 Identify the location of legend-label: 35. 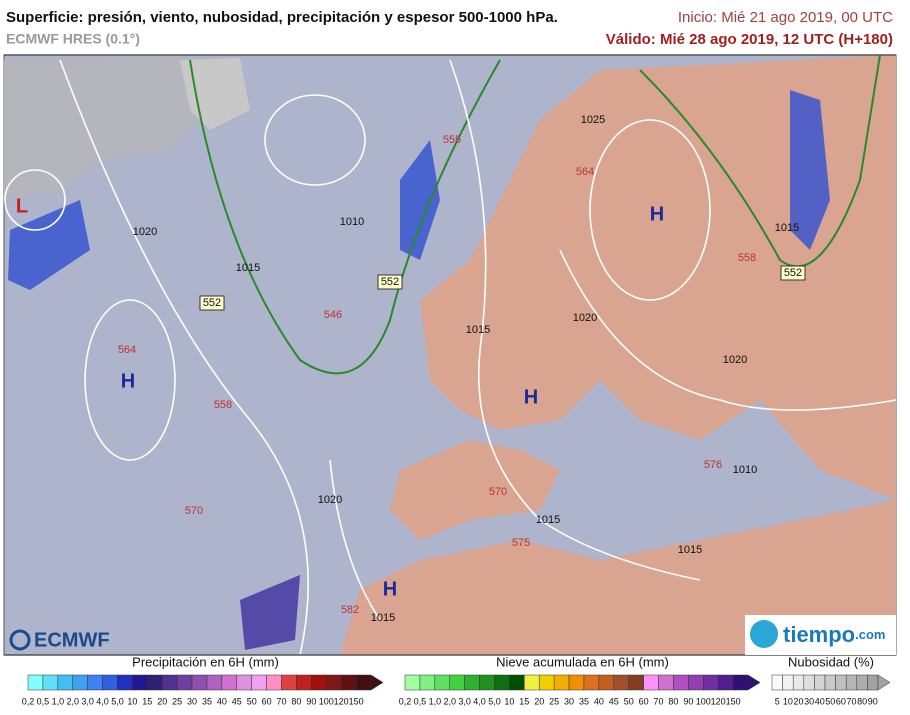
(584, 701).